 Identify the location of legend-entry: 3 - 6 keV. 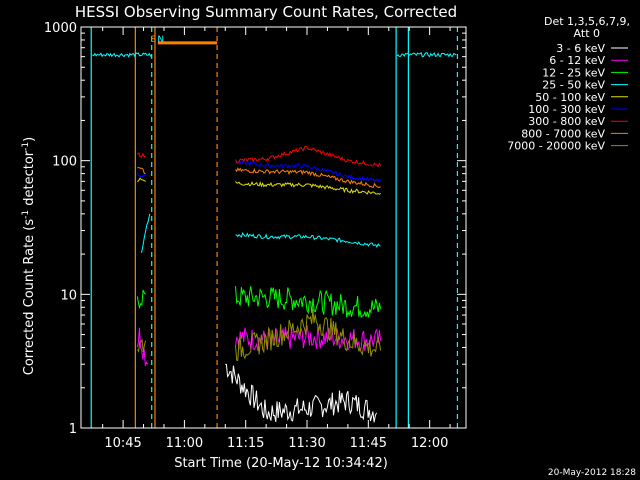
(580, 48).